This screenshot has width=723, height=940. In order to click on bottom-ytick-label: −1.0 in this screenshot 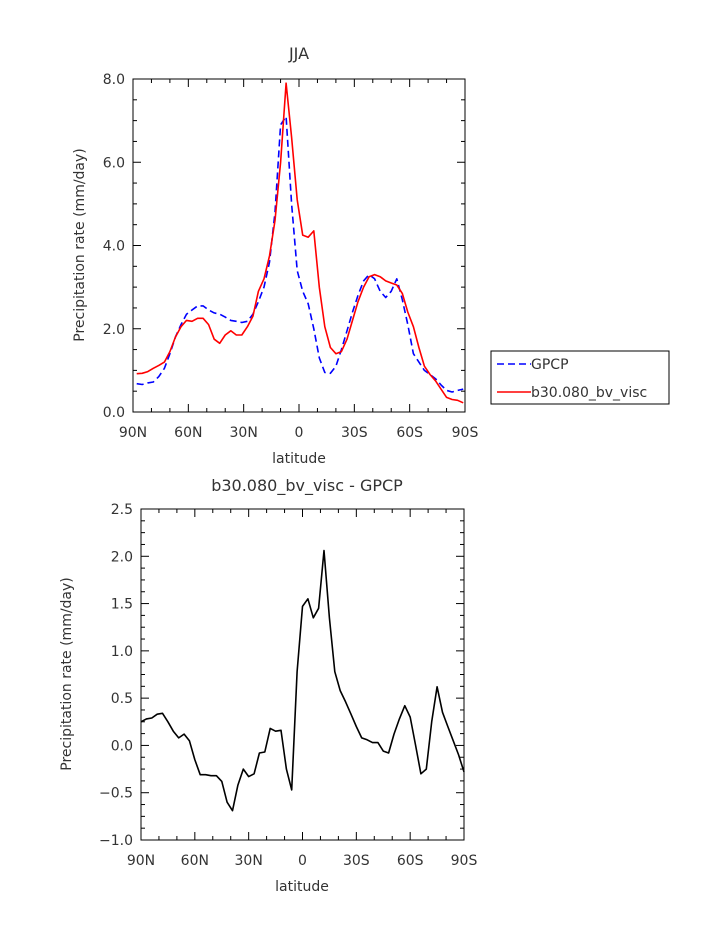, I will do `click(116, 841)`.